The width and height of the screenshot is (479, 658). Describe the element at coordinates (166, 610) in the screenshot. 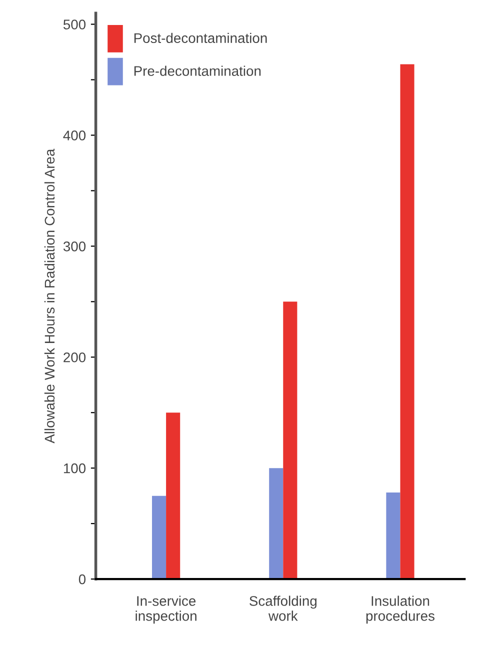

I see `x-tick-label: In-service inspection` at that location.